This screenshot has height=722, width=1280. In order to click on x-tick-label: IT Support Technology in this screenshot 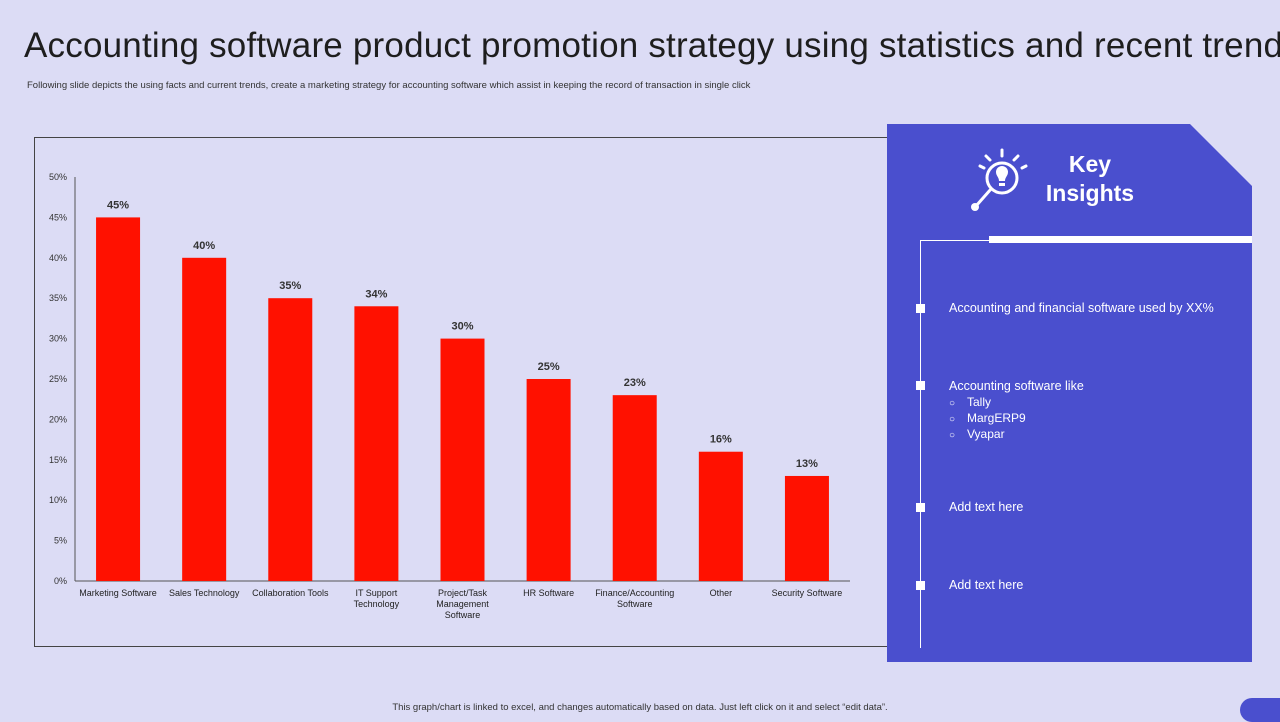, I will do `click(377, 598)`.